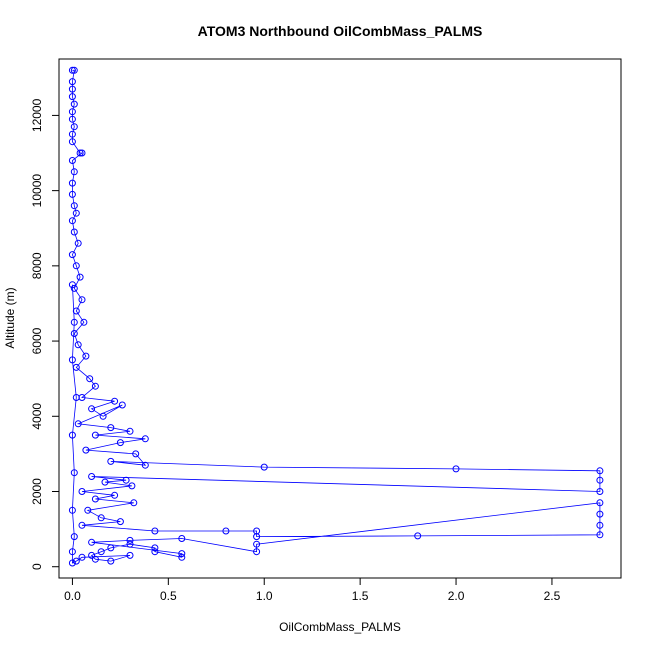 The height and width of the screenshot is (650, 650). I want to click on x-tick-label: 1.0, so click(264, 596).